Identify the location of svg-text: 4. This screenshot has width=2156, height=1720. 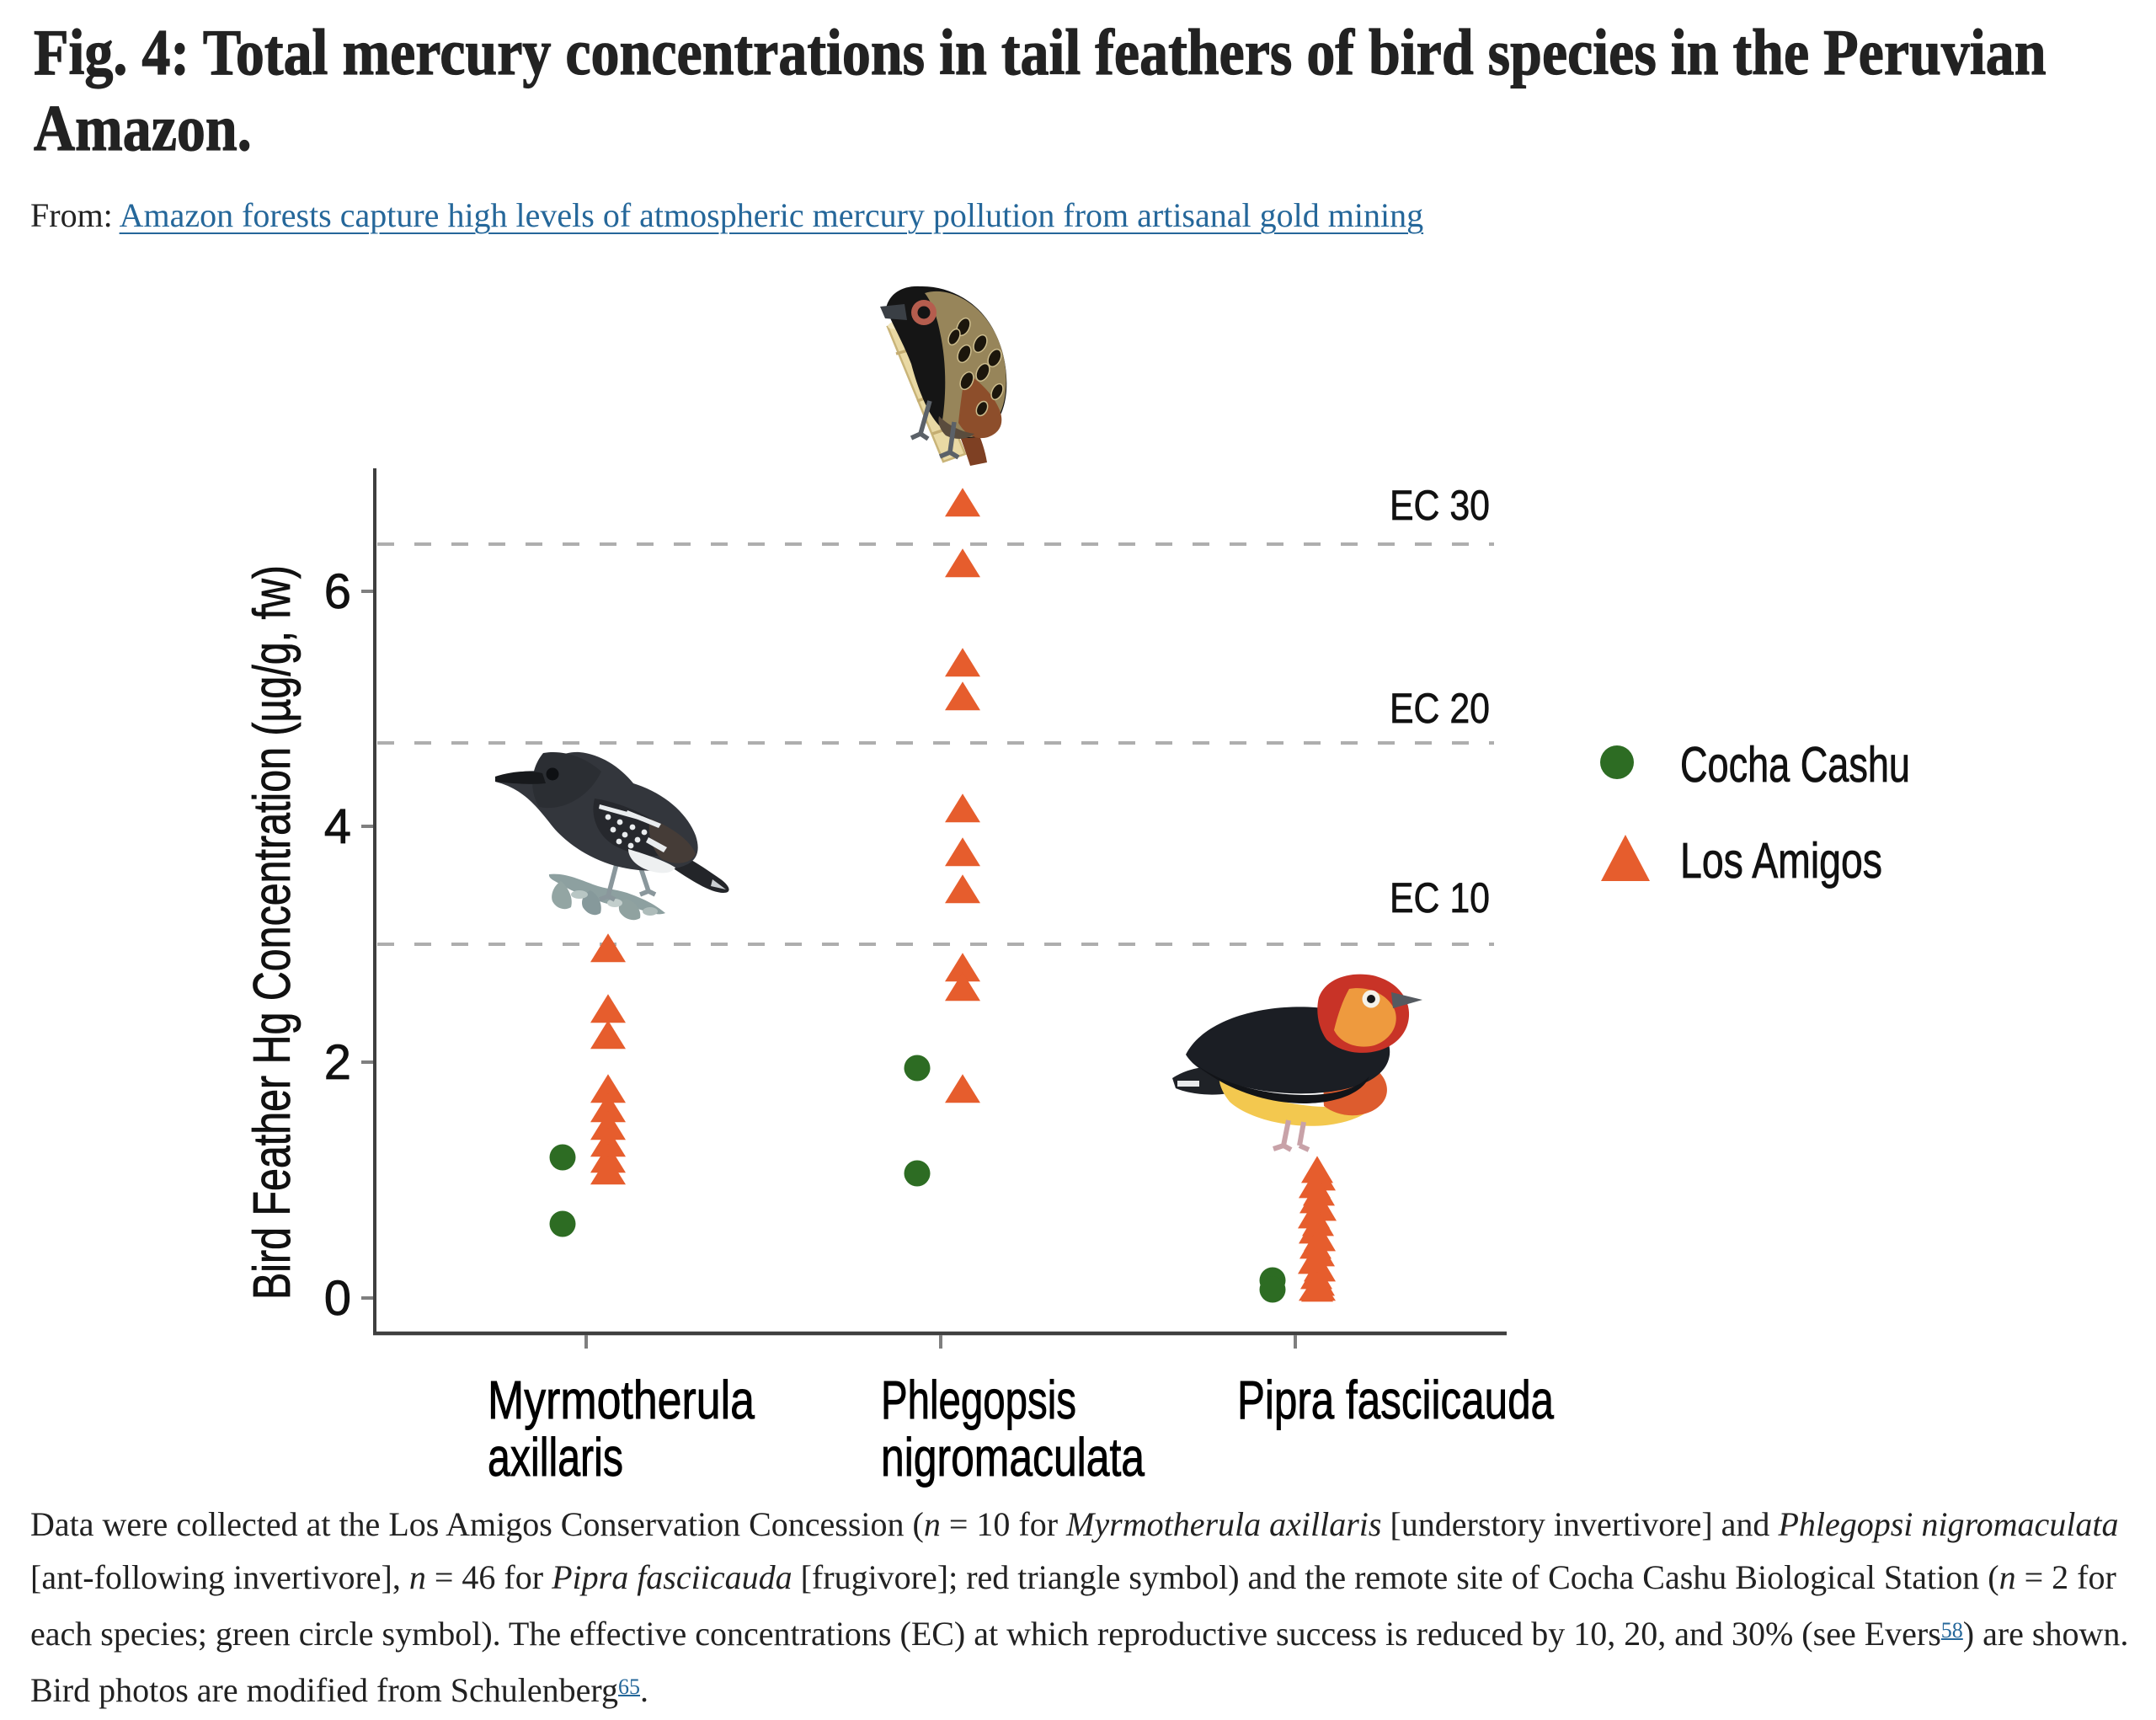
(337, 826).